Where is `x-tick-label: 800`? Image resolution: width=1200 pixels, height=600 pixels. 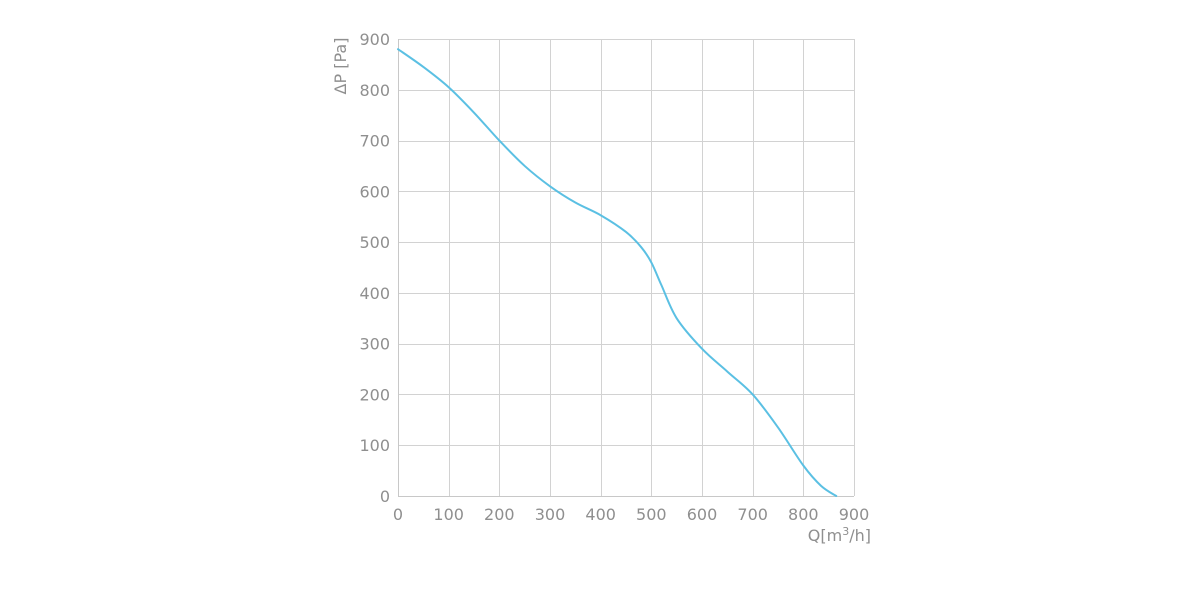 x-tick-label: 800 is located at coordinates (803, 514).